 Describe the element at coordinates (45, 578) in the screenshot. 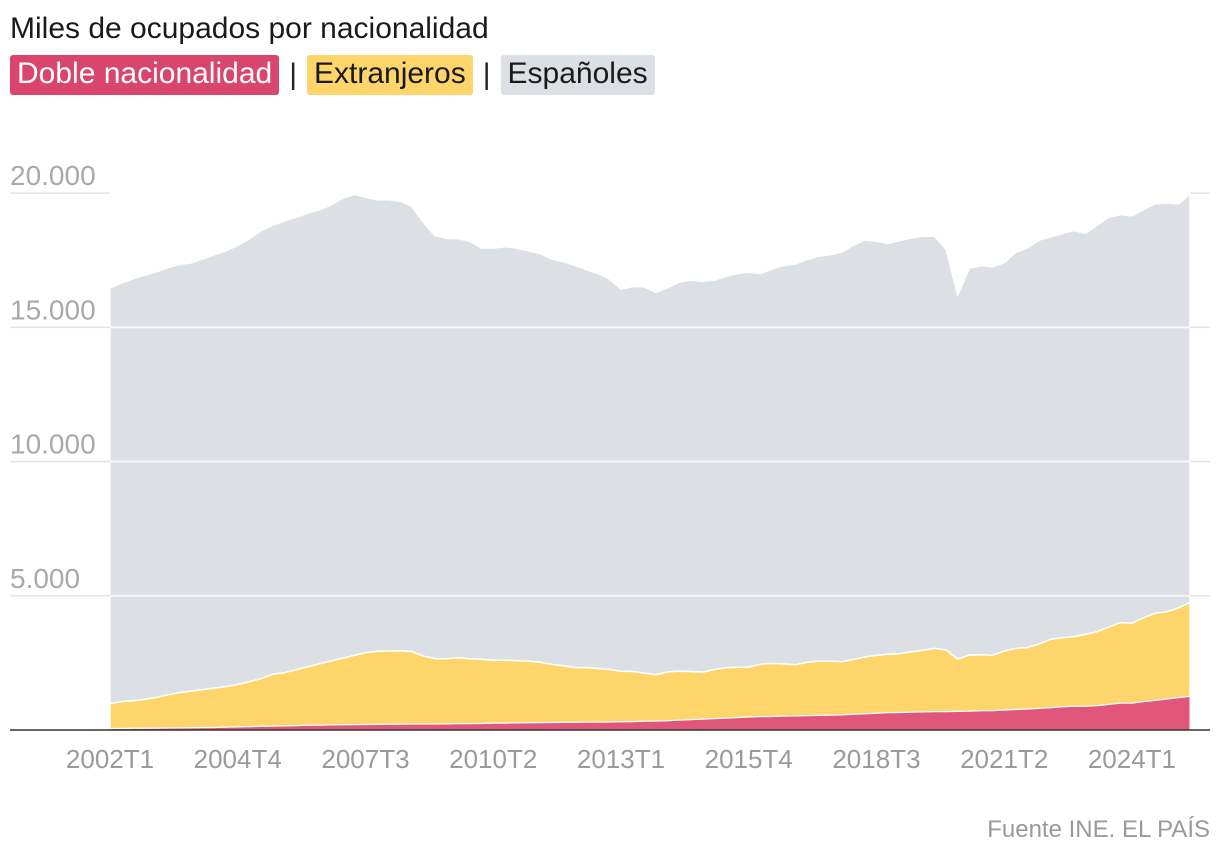

I see `y-tick-label: 5.000` at that location.